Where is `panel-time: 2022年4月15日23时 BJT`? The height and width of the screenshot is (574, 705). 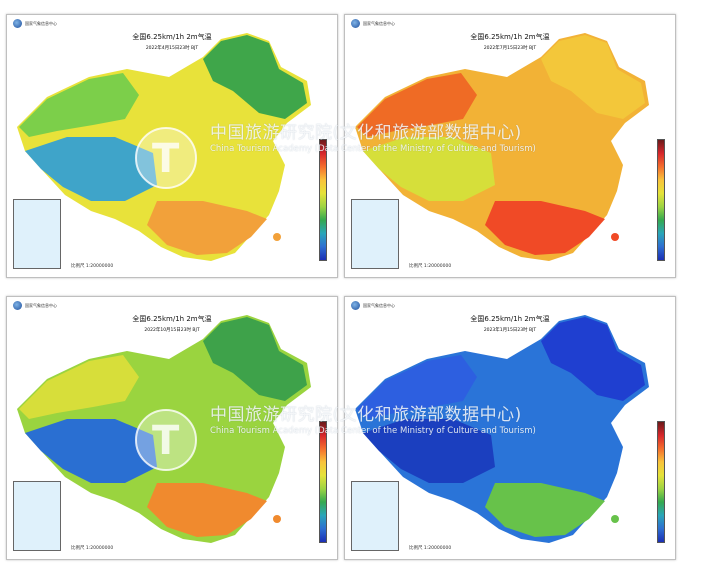
panel-time: 2022年4月15日23时 BJT is located at coordinates (172, 48).